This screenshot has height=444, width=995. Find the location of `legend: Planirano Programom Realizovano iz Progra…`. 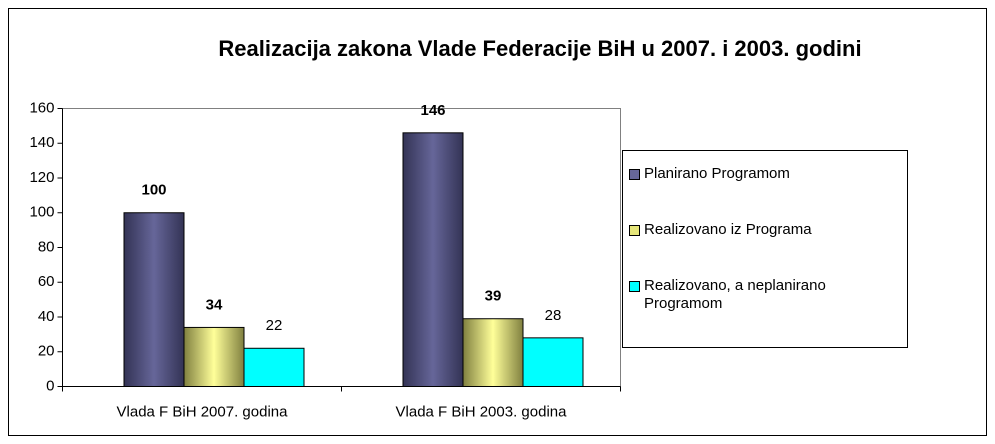

legend: Planirano Programom Realizovano iz Progra… is located at coordinates (765, 249).